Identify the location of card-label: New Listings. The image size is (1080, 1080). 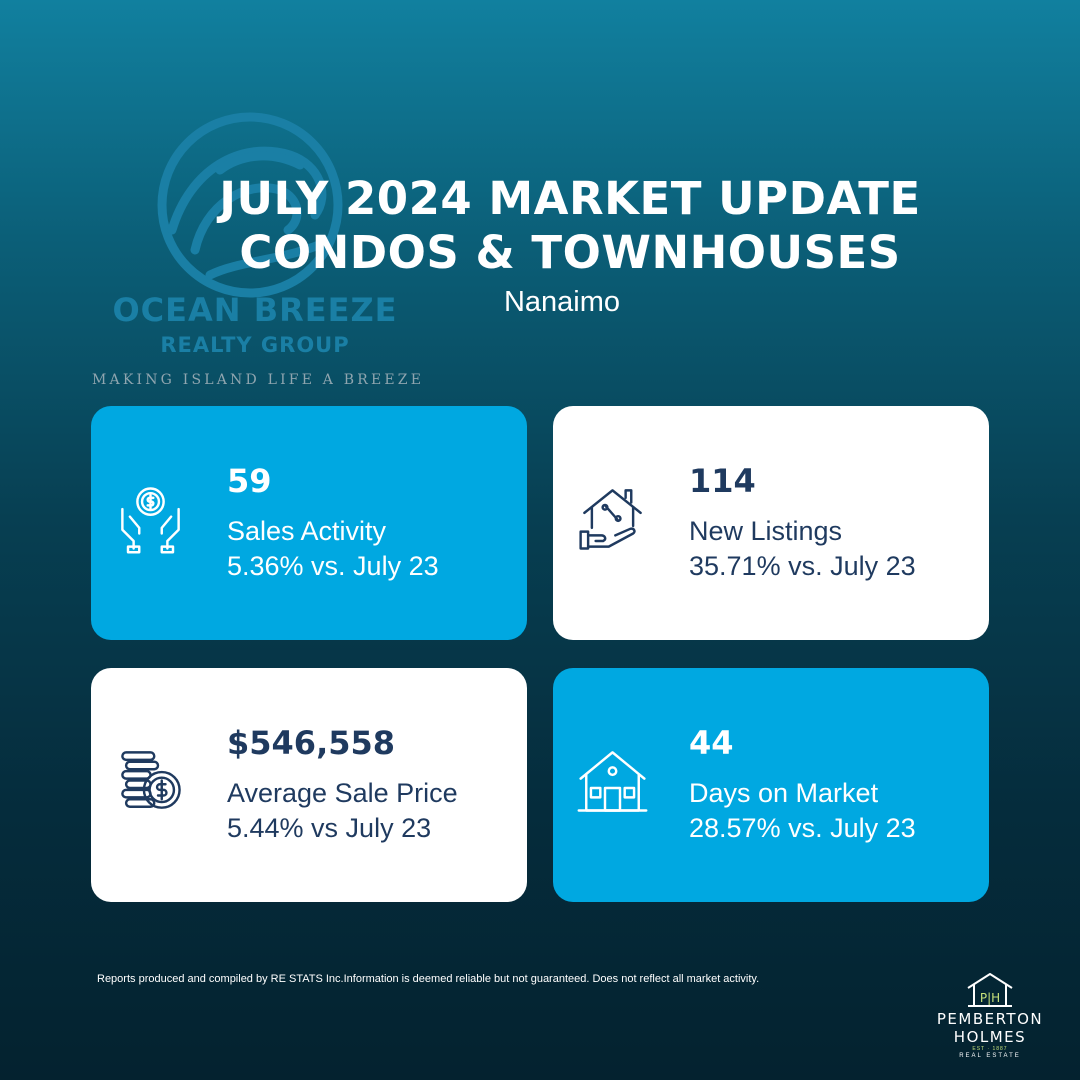
(766, 531).